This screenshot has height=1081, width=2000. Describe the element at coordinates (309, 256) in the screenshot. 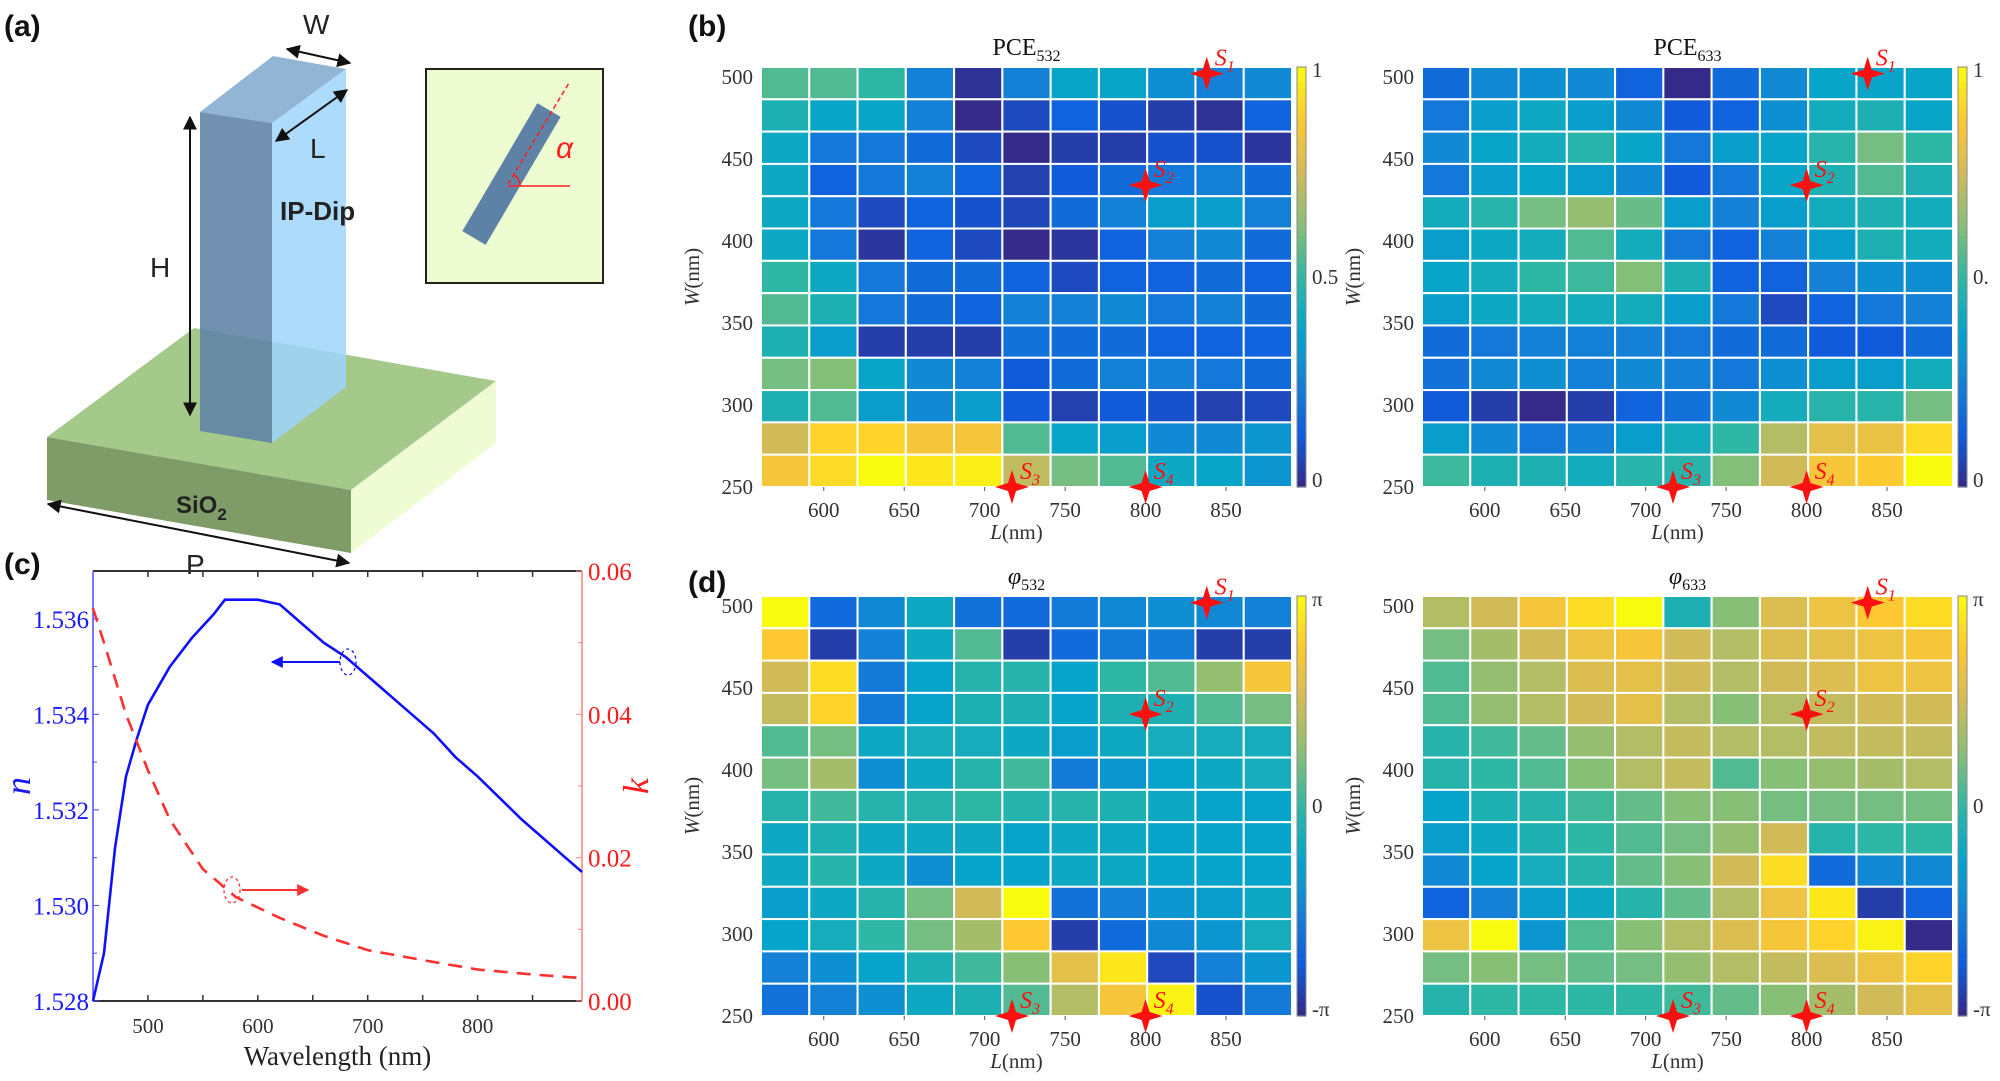

I see `pillar-side-face` at that location.